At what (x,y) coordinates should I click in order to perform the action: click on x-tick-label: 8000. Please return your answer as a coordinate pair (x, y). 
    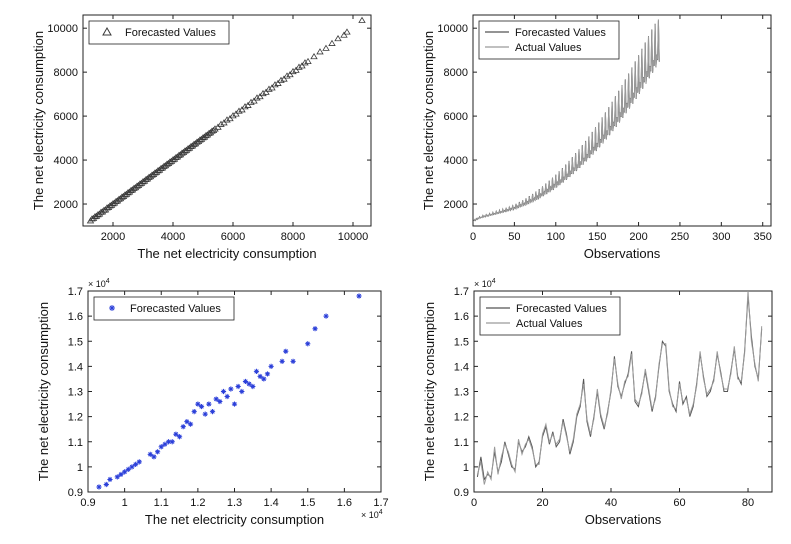
    Looking at the image, I should click on (293, 237).